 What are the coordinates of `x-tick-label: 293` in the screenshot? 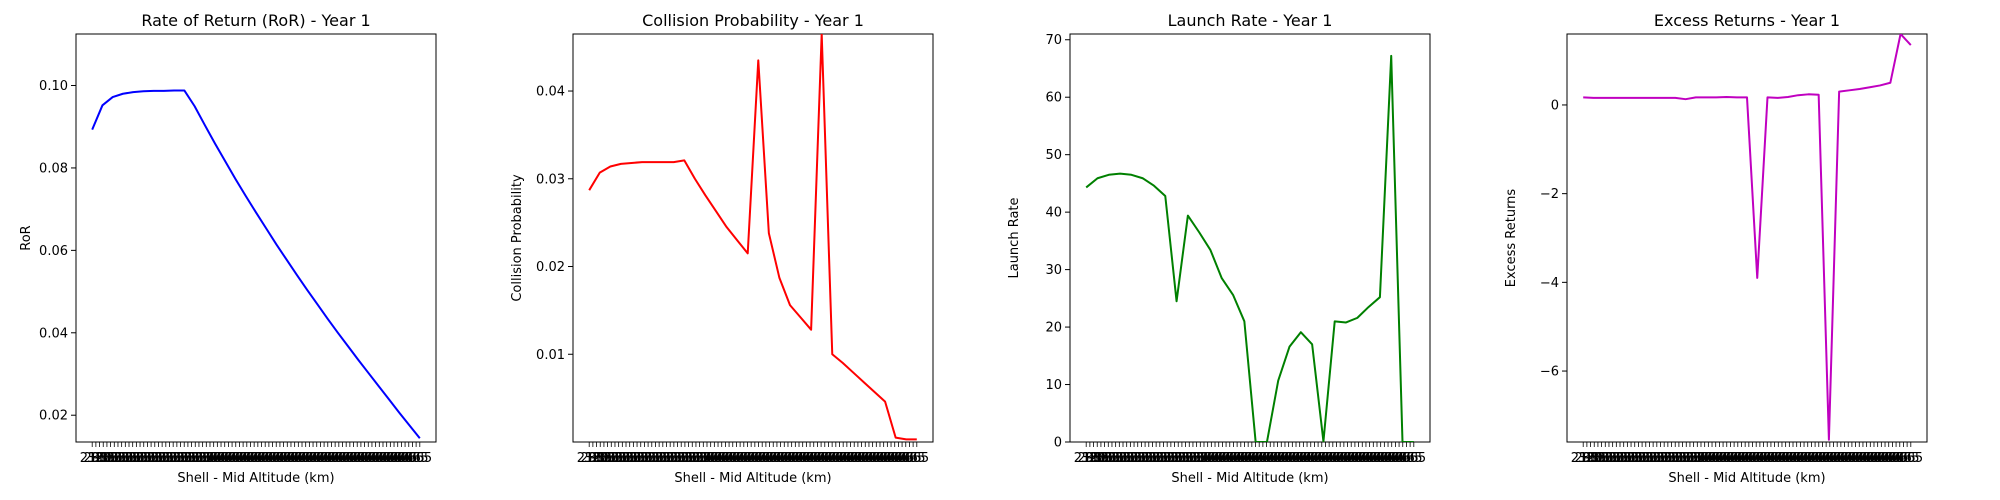 It's located at (95, 458).